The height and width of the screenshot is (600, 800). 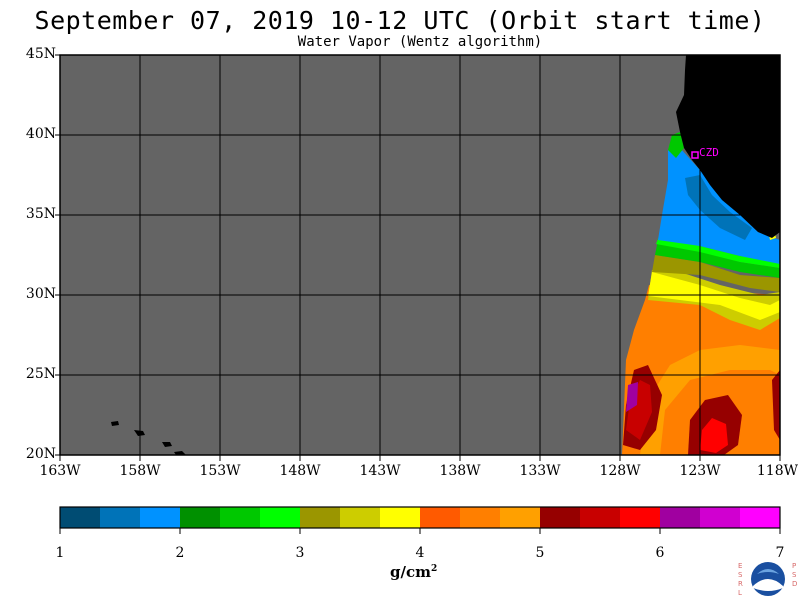 What do you see at coordinates (740, 593) in the screenshot?
I see `logo-letter: L` at bounding box center [740, 593].